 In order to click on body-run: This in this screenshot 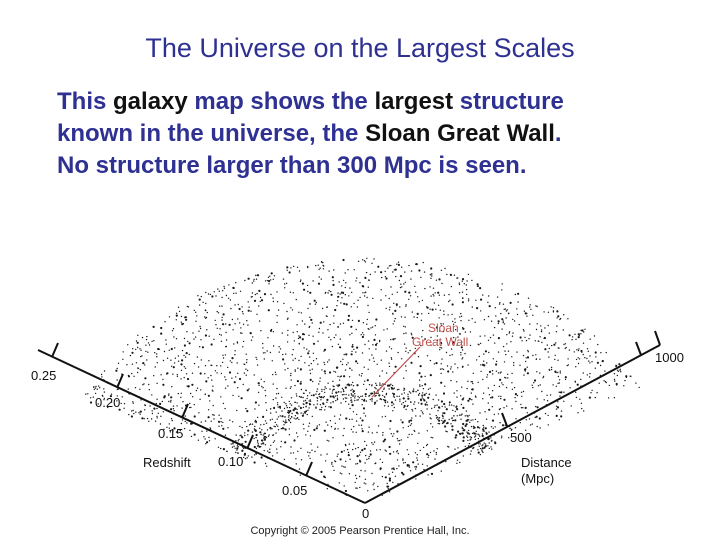, I will do `click(85, 101)`.